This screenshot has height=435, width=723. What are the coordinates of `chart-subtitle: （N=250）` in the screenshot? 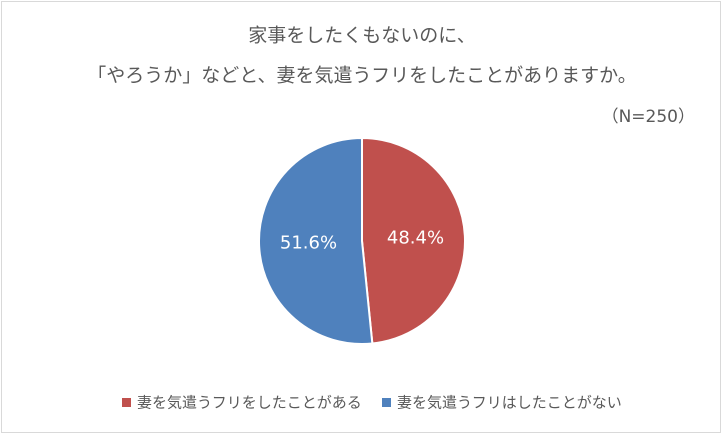 It's located at (648, 117).